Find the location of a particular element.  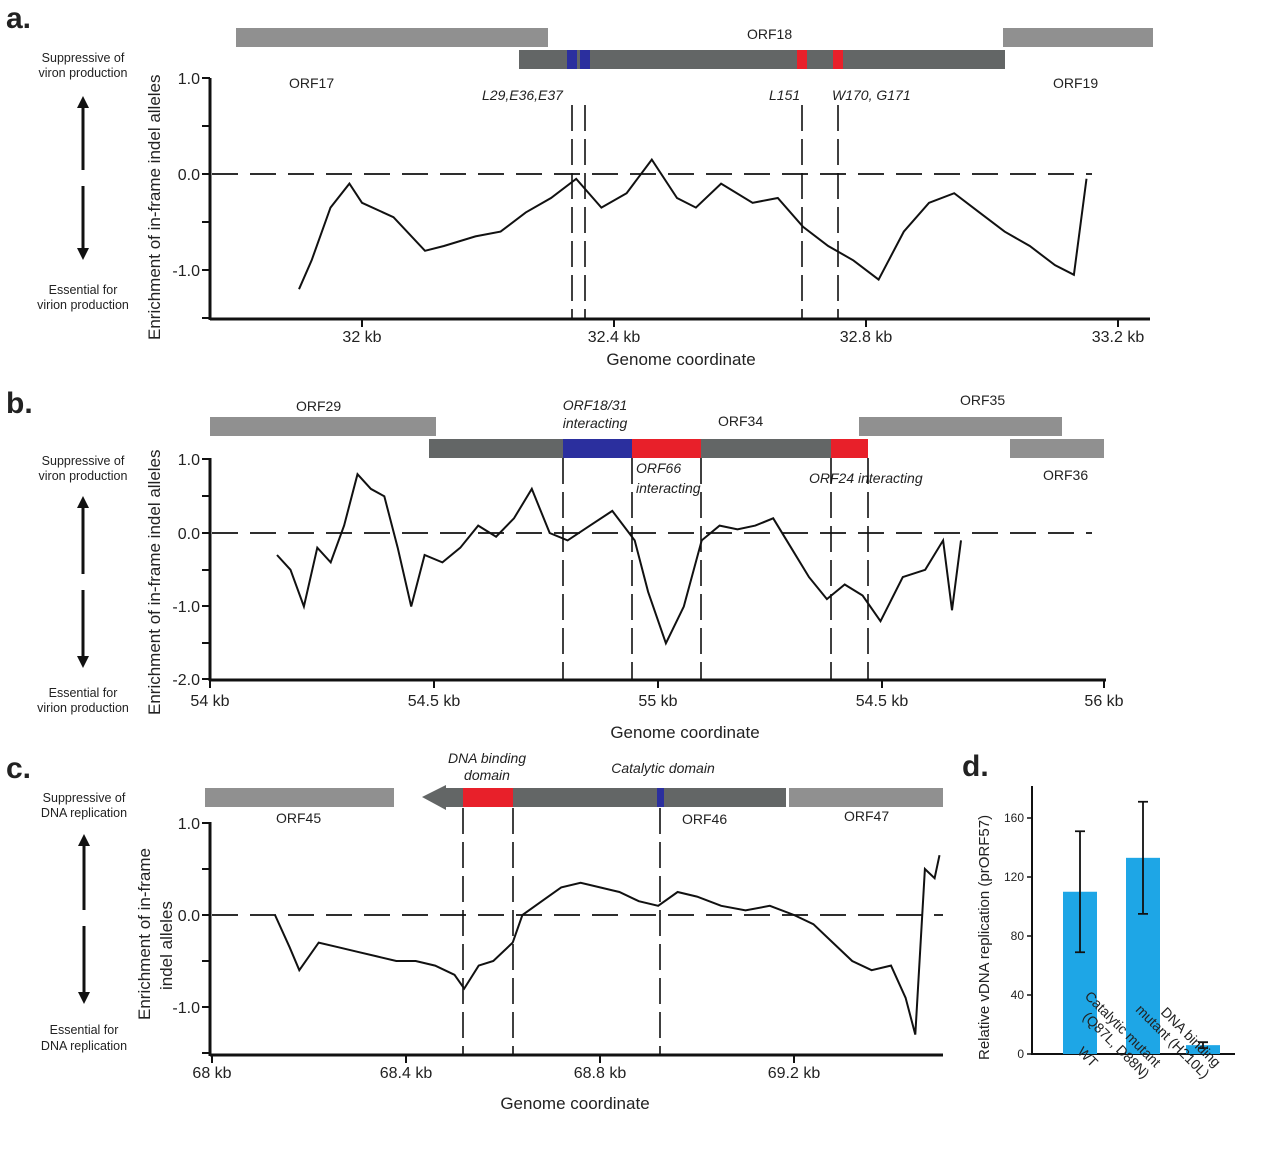

panel-d-label: d. is located at coordinates (975, 766).